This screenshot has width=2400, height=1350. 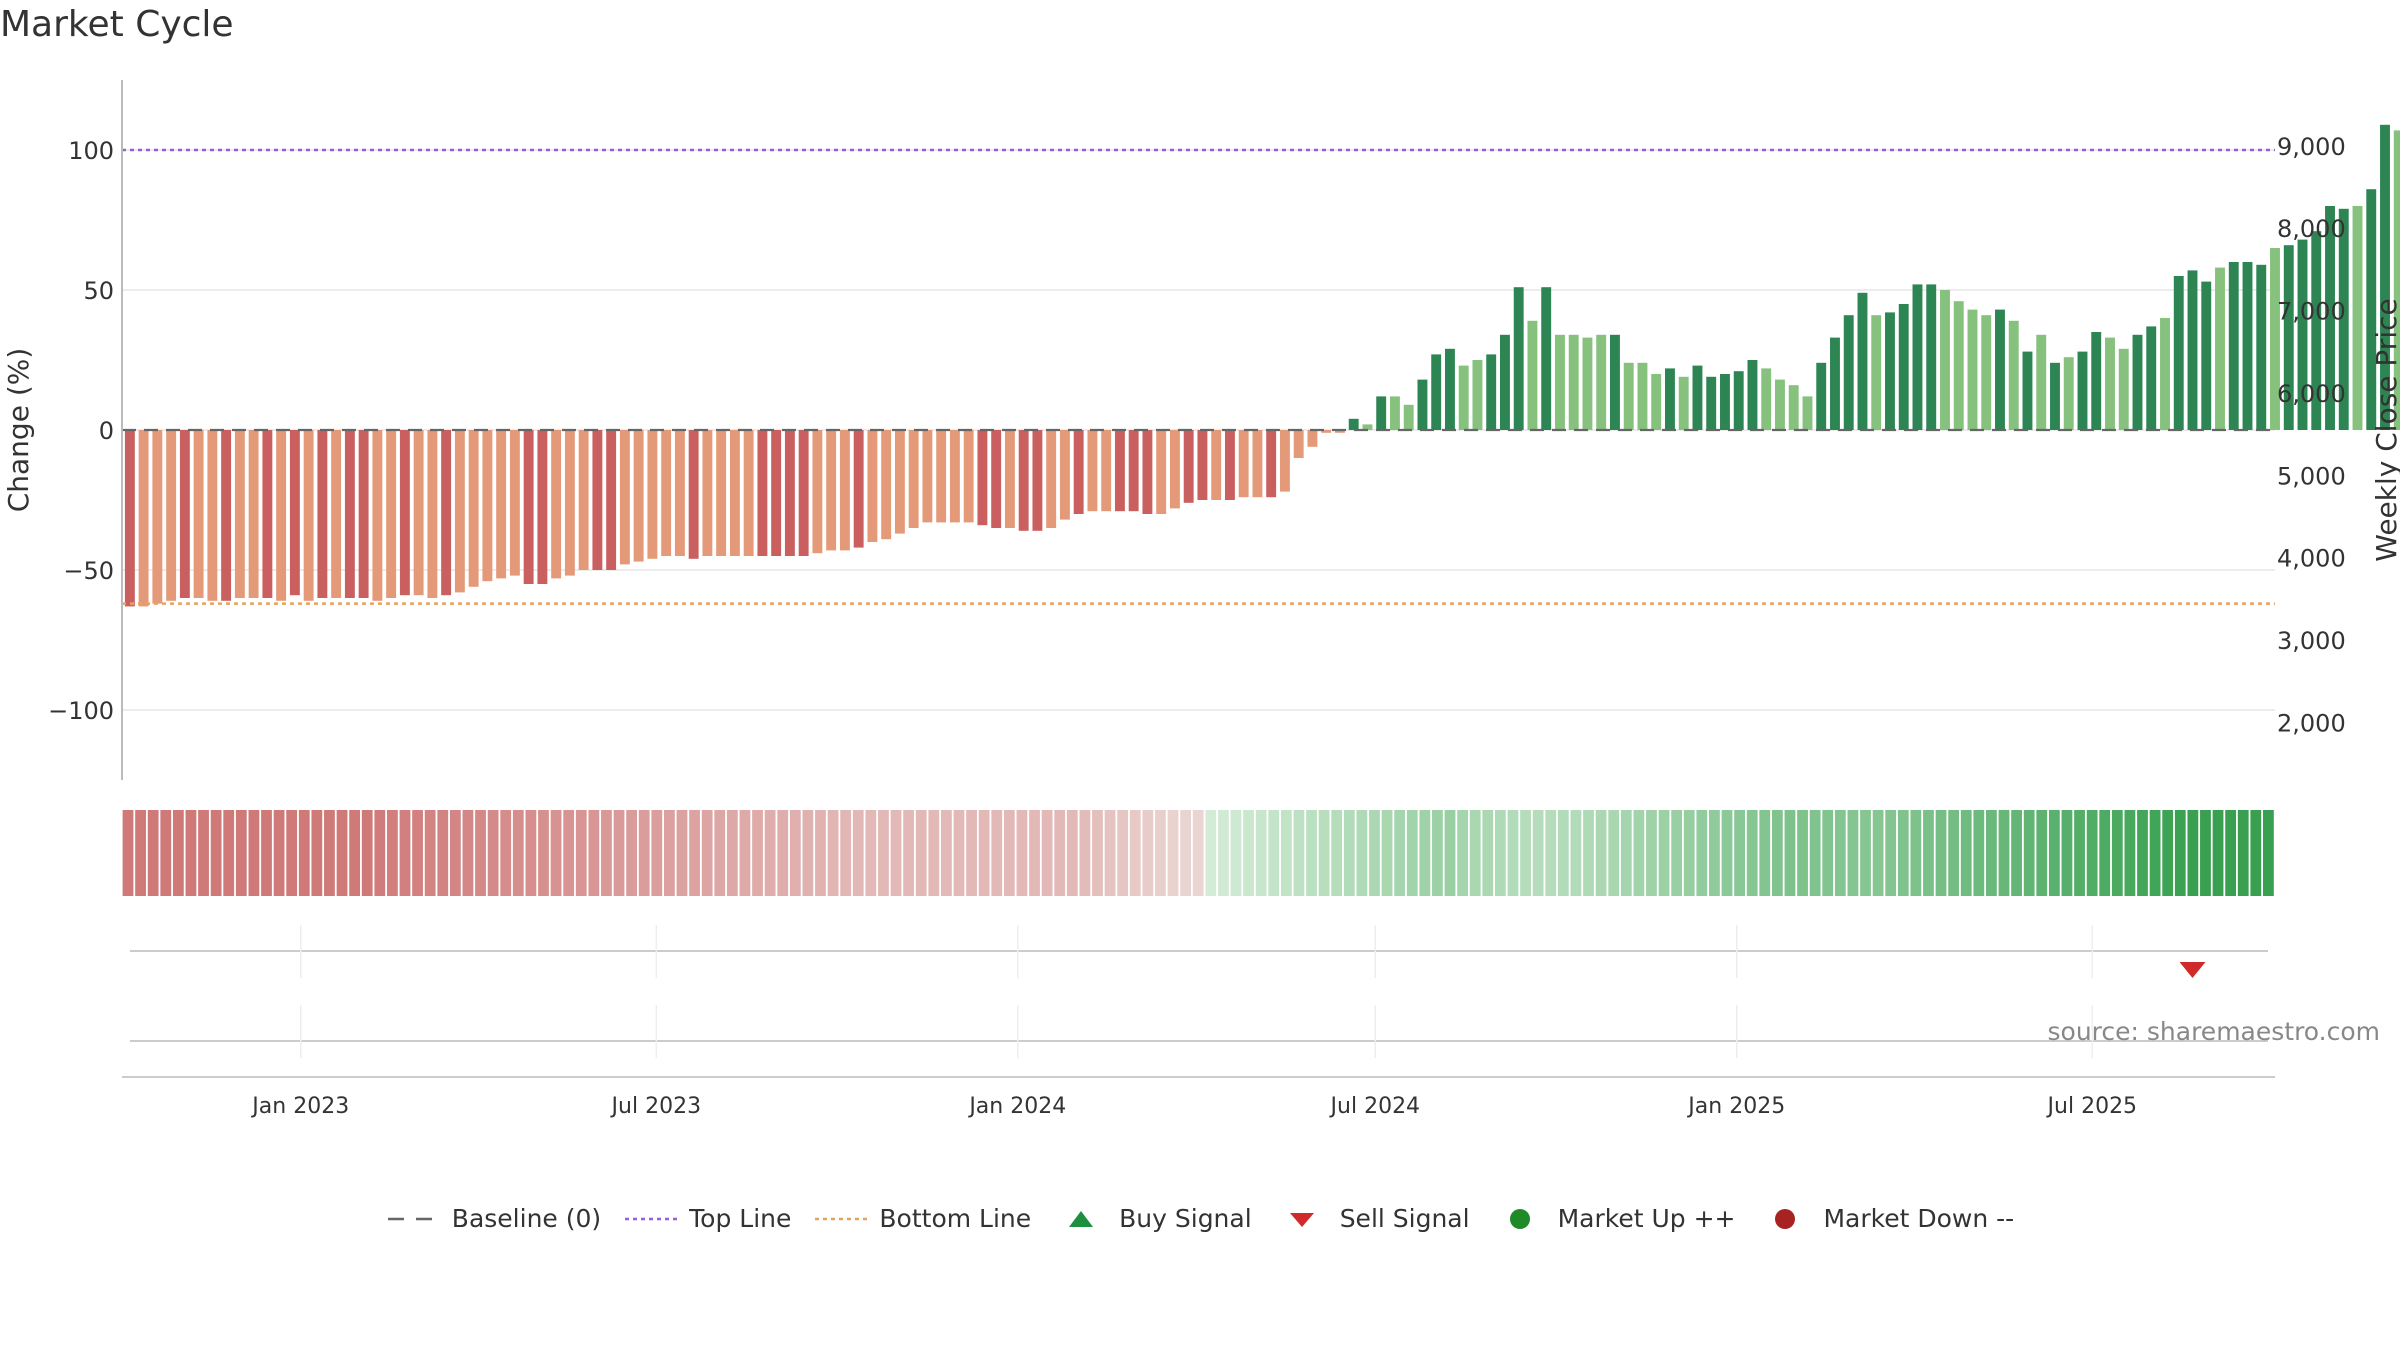 What do you see at coordinates (106, 431) in the screenshot?
I see `y-tick-label: 0` at bounding box center [106, 431].